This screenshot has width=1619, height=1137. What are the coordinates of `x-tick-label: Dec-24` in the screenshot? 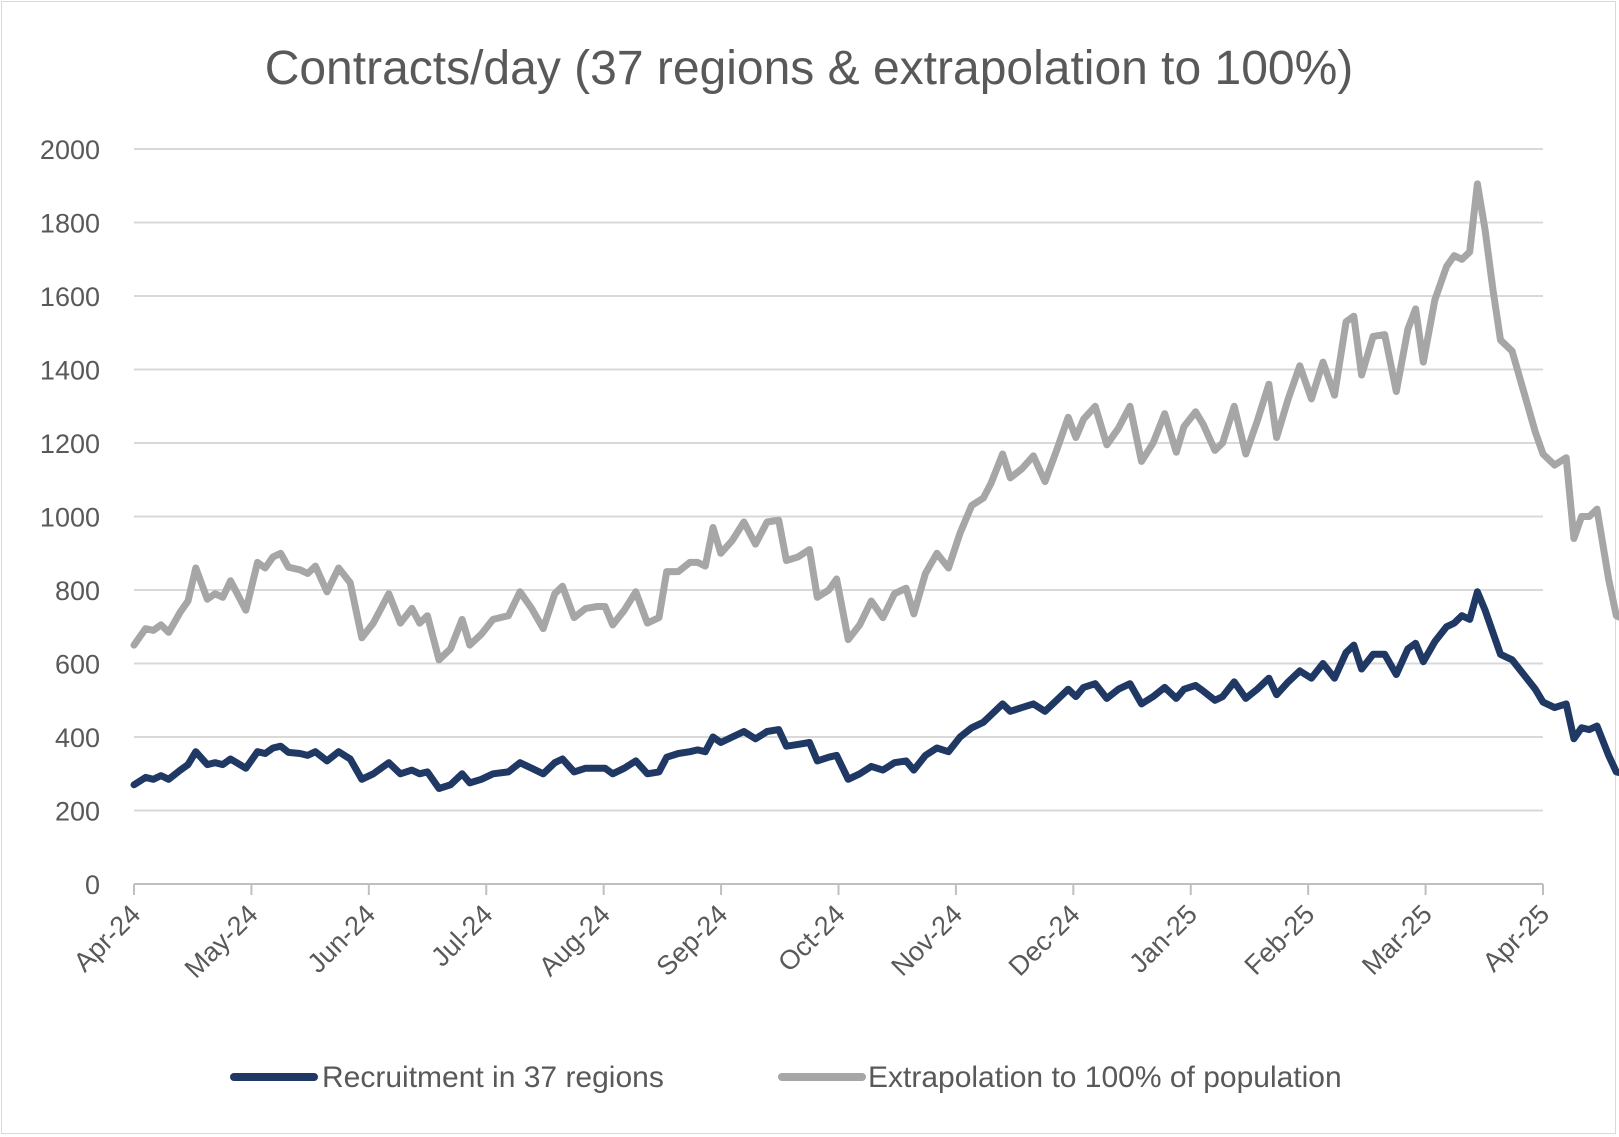 It's located at (1044, 940).